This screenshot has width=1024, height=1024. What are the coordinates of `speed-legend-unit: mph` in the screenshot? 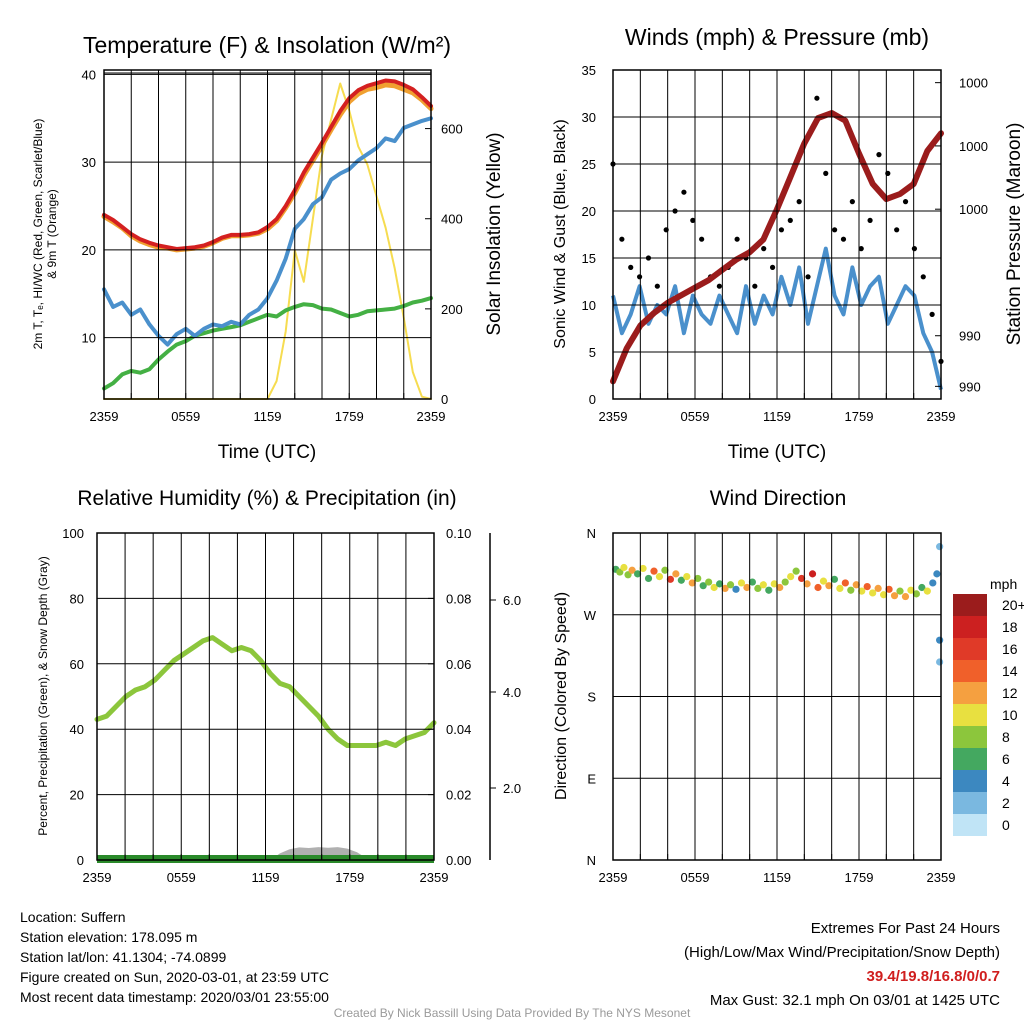 It's located at (1003, 584).